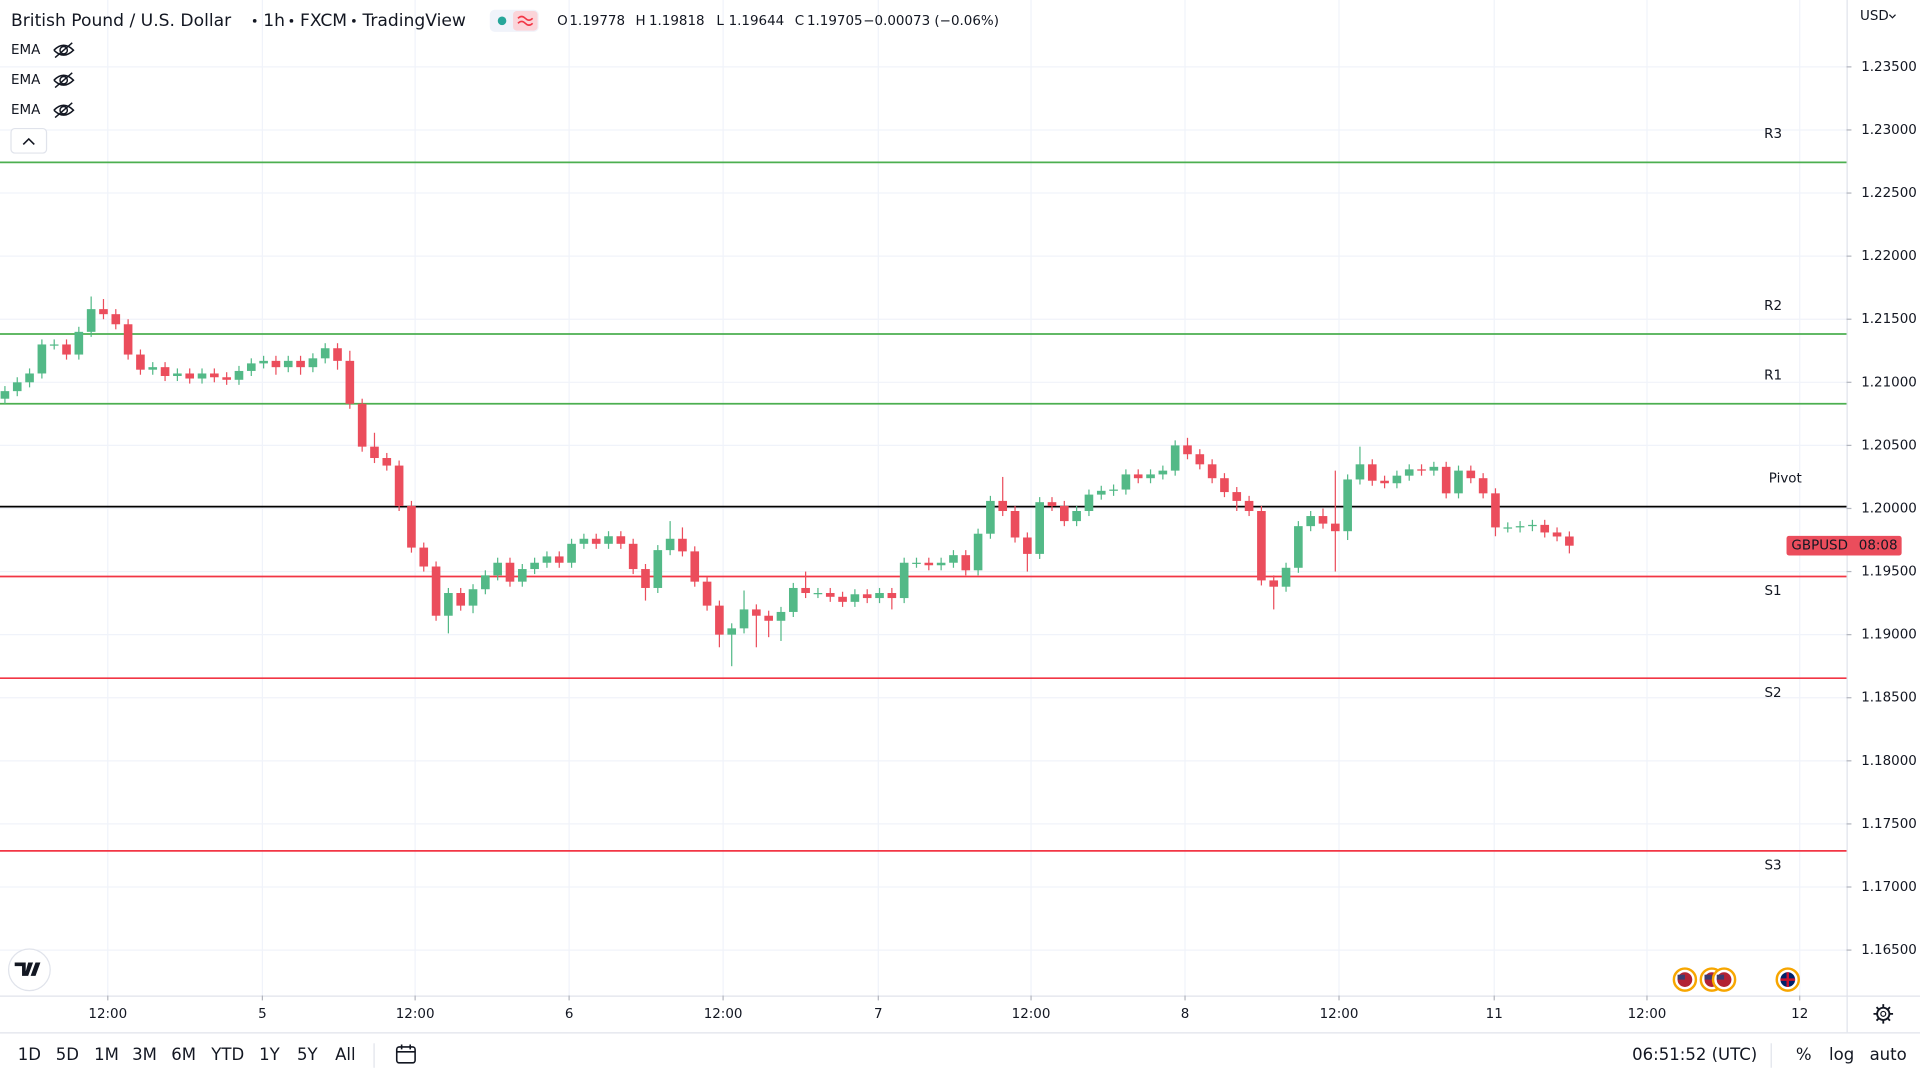 This screenshot has height=1080, width=1920. I want to click on indicators: EMA EMA EMA, so click(43, 80).